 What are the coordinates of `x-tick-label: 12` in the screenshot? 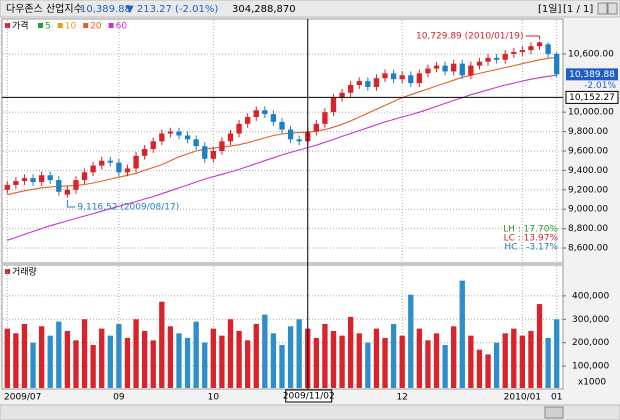 It's located at (401, 398).